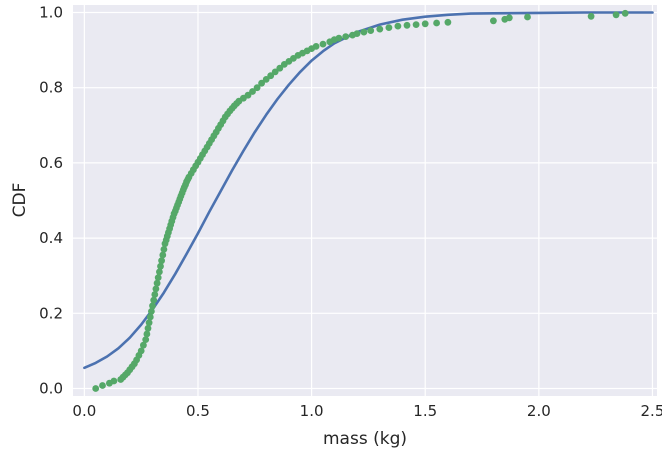 This screenshot has width=662, height=460. Describe the element at coordinates (198, 411) in the screenshot. I see `x-tick-label: 0.5` at that location.